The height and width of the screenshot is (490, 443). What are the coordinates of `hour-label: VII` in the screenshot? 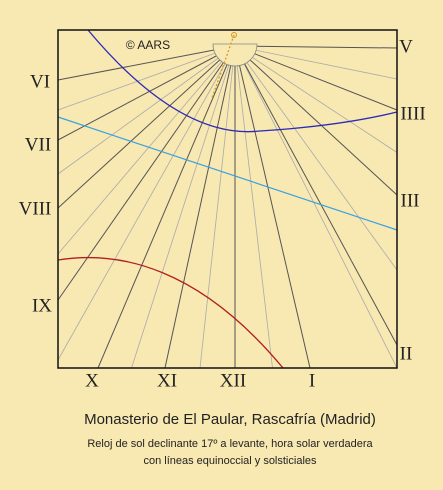 It's located at (38, 144).